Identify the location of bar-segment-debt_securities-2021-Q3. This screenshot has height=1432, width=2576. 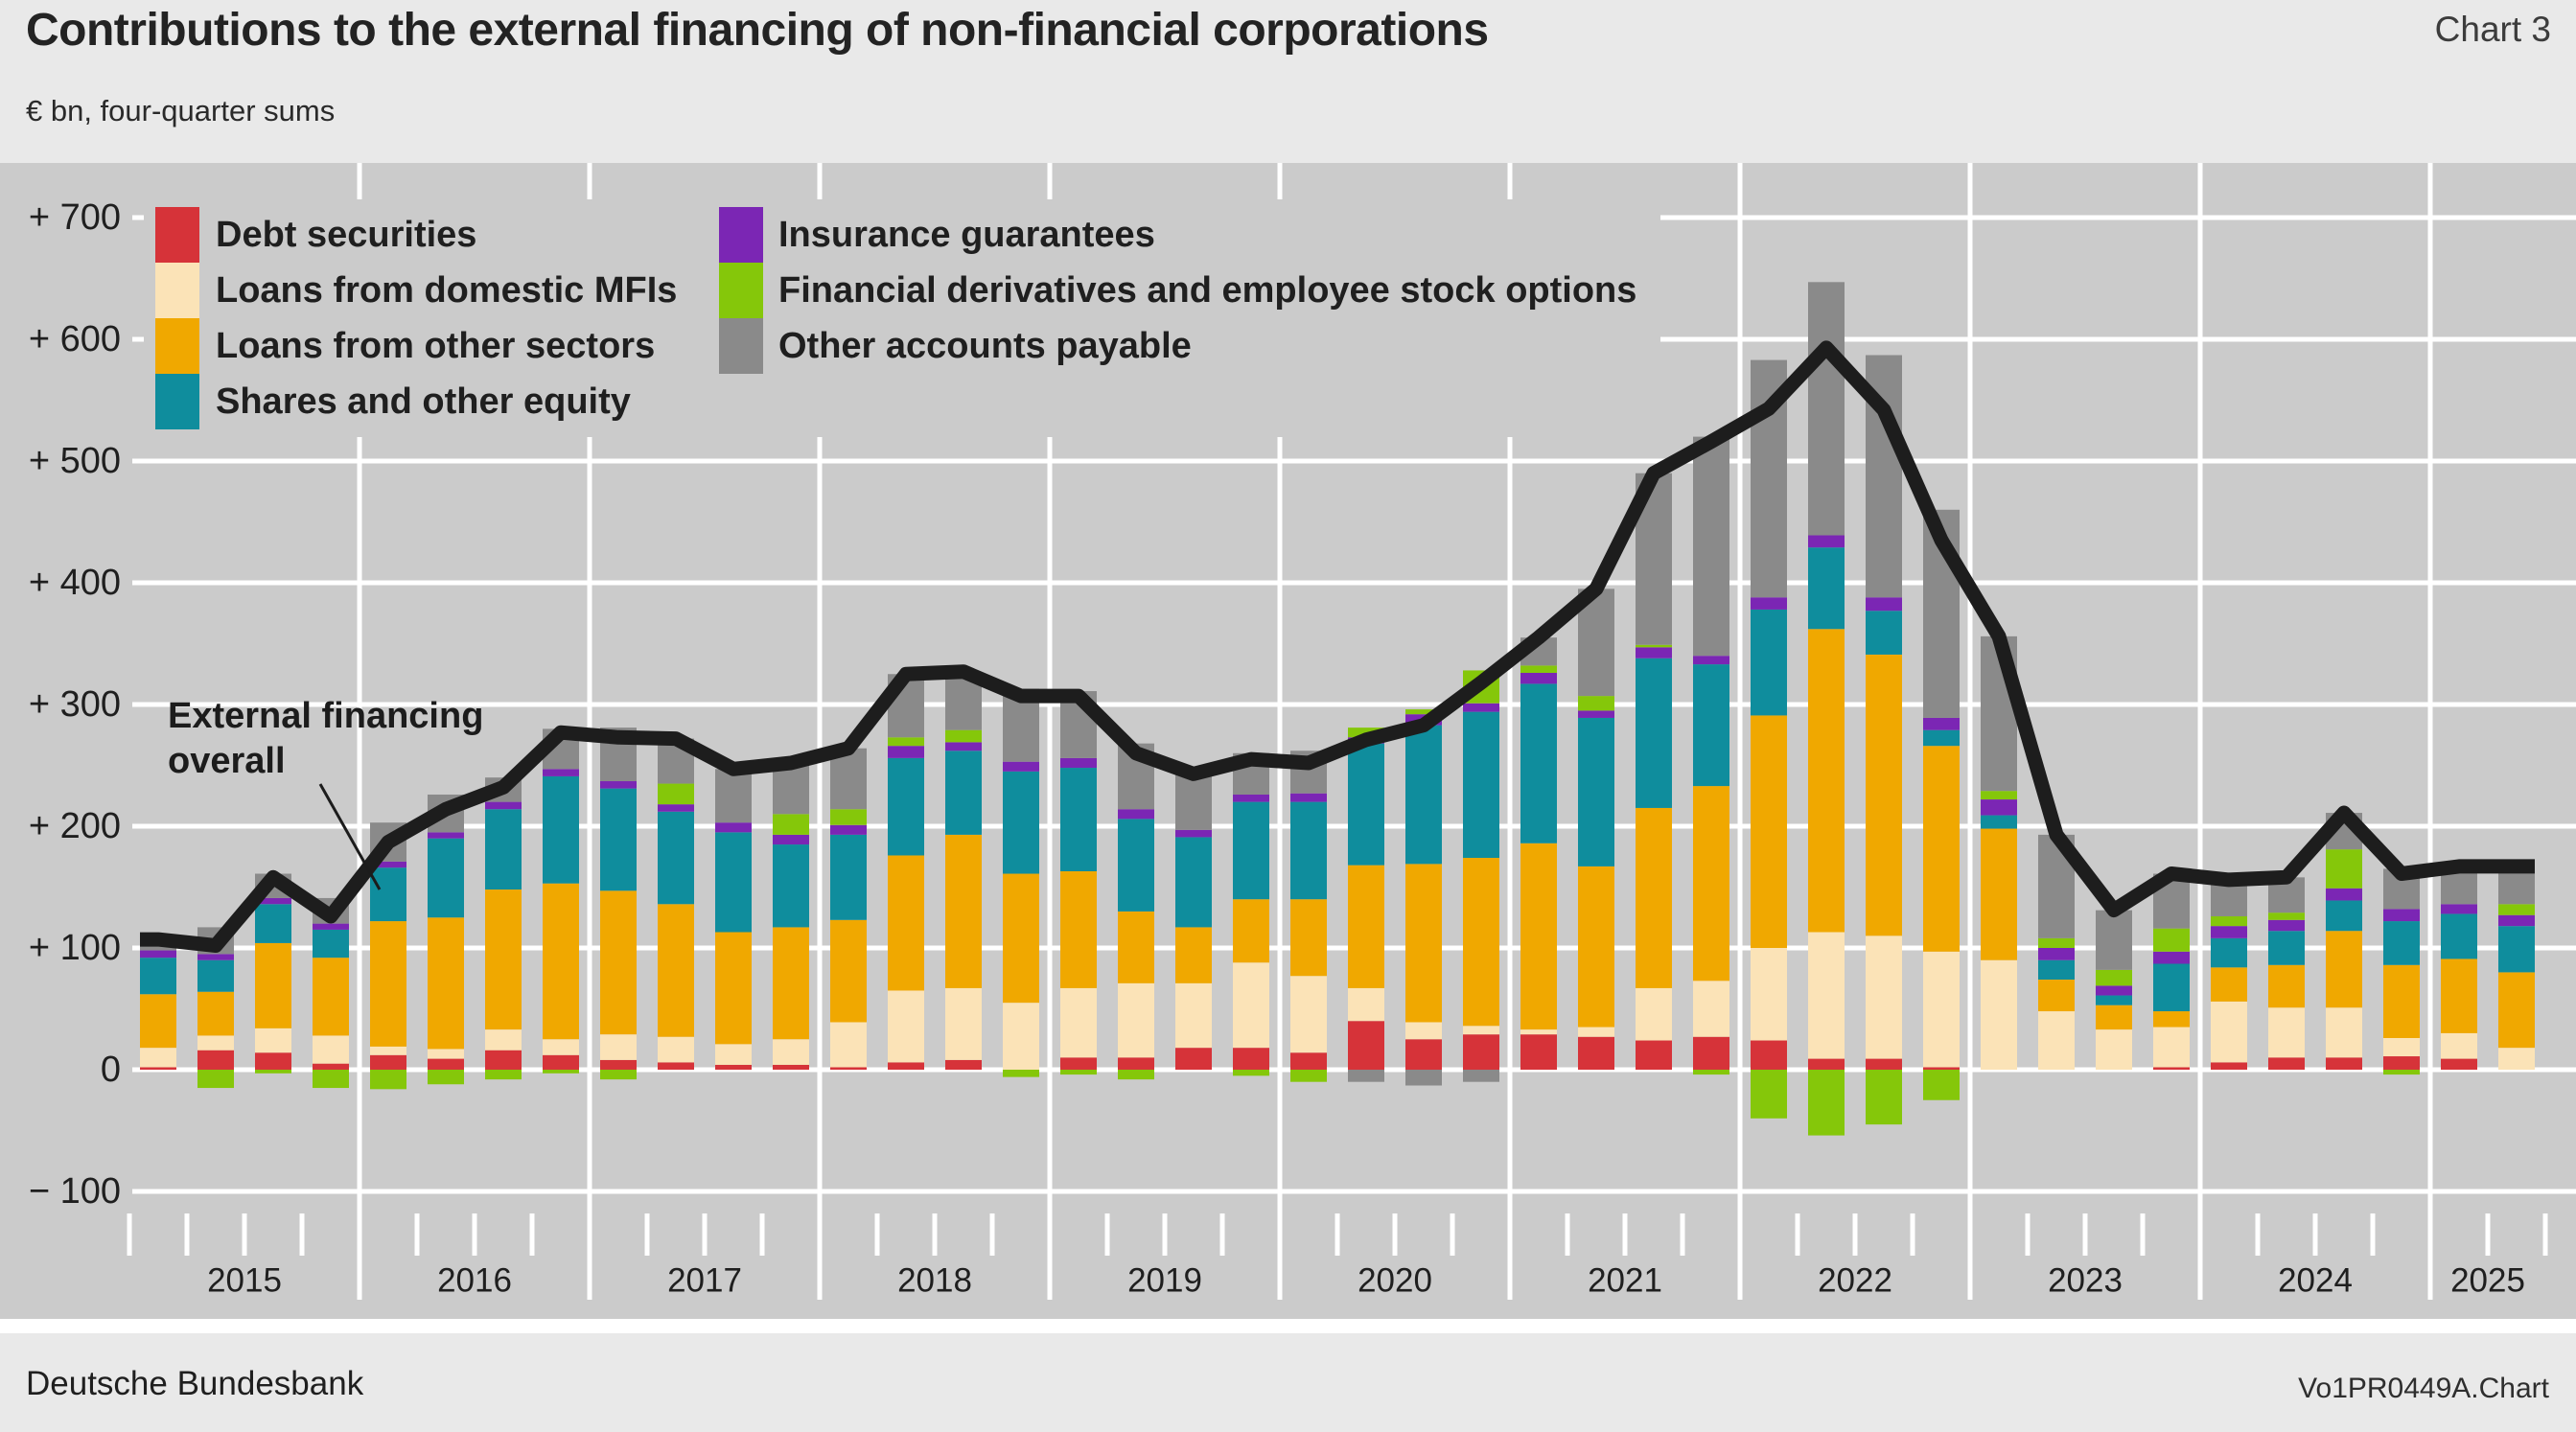
(1654, 1055).